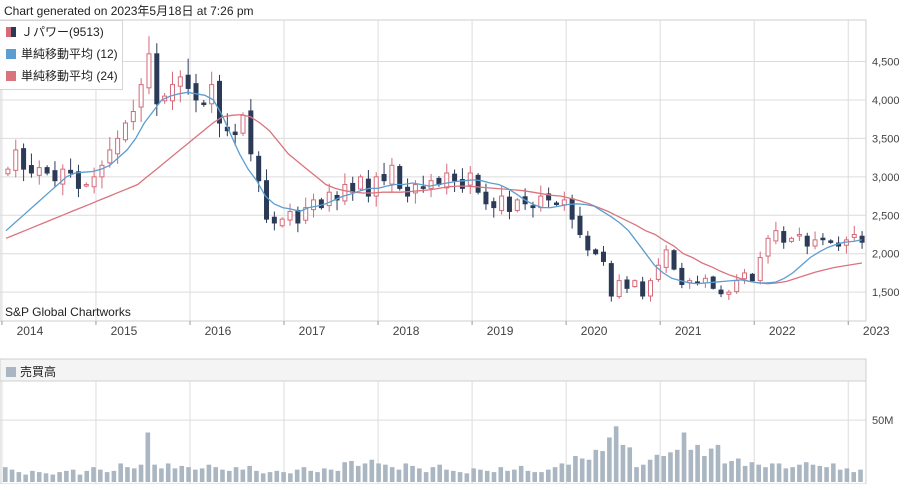 Image resolution: width=924 pixels, height=484 pixels. What do you see at coordinates (782, 331) in the screenshot?
I see `year-tick-label: 2022` at bounding box center [782, 331].